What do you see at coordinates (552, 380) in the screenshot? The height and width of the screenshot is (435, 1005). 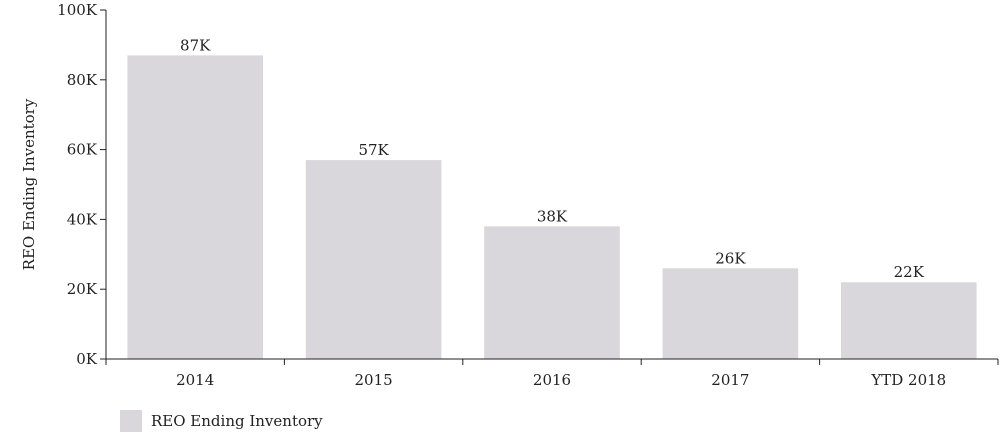 I see `x-tick-label: 2016` at bounding box center [552, 380].